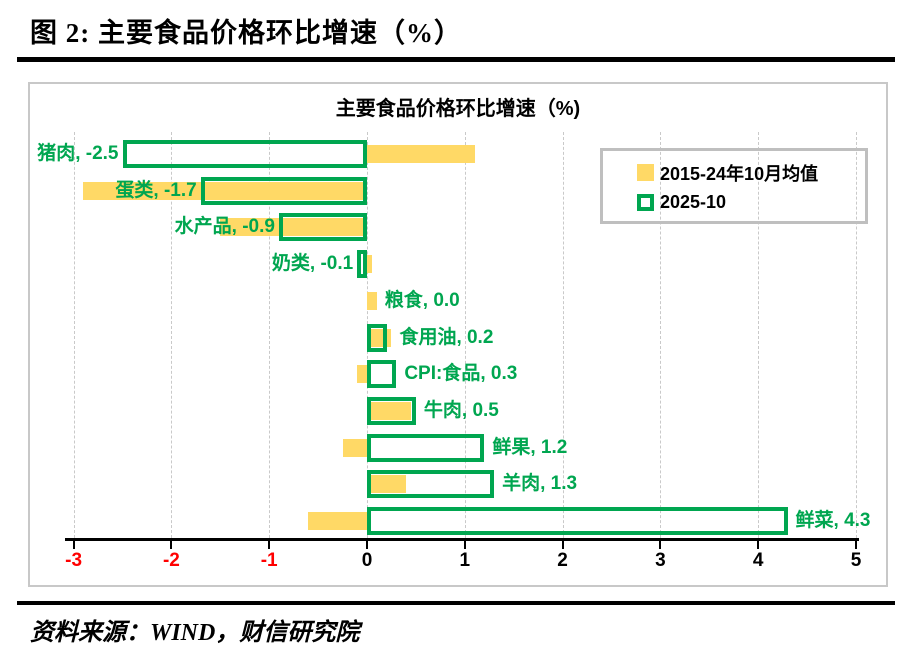 The height and width of the screenshot is (654, 912). What do you see at coordinates (171, 560) in the screenshot?
I see `x-tick-label: -2` at bounding box center [171, 560].